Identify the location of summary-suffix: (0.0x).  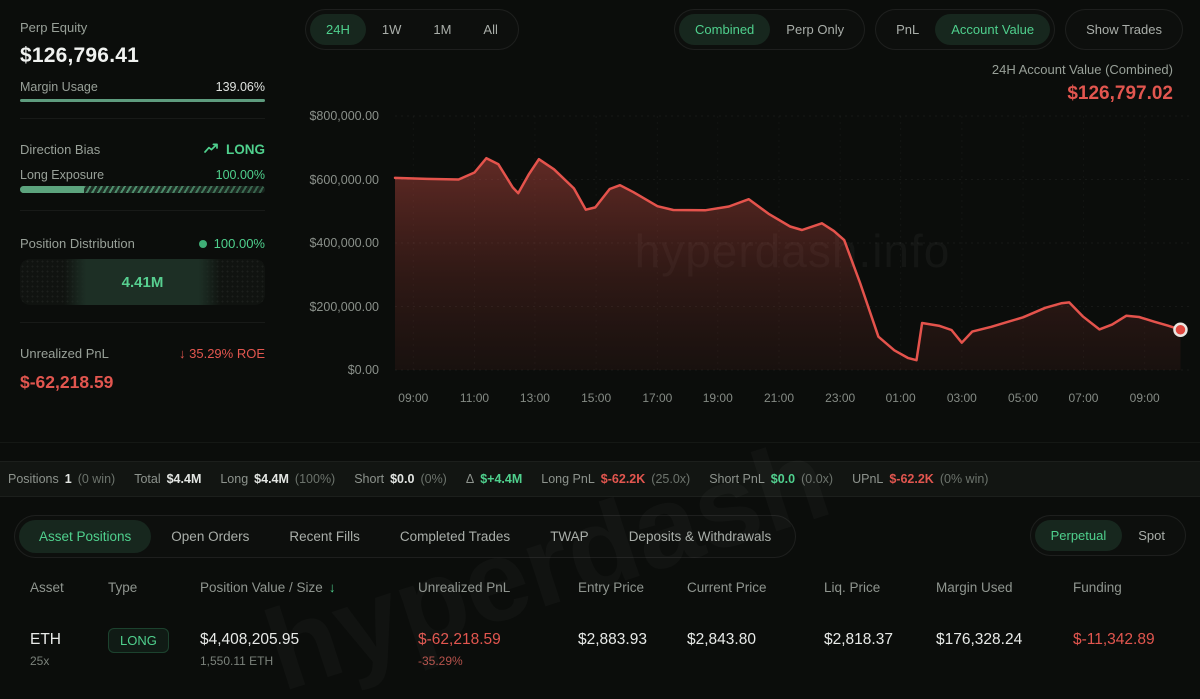
(817, 479).